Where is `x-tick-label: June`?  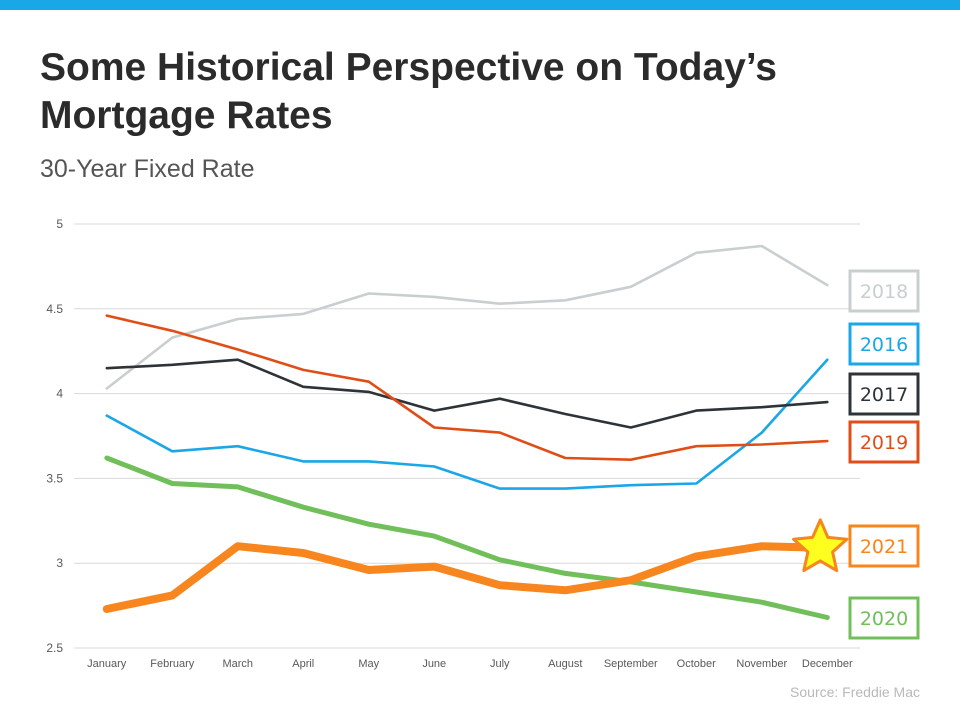 x-tick-label: June is located at coordinates (434, 664).